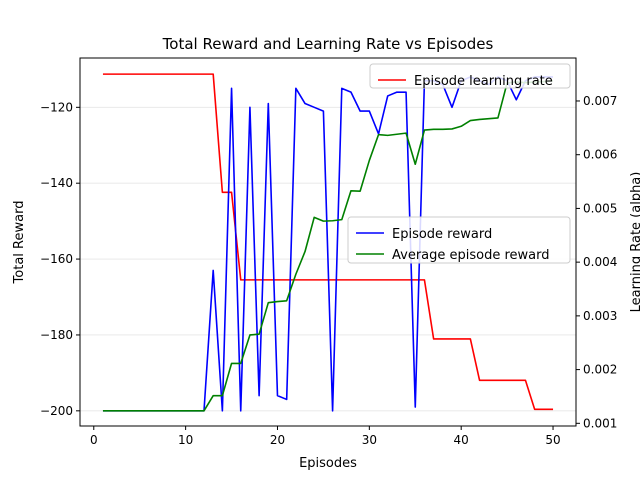 The width and height of the screenshot is (640, 480). I want to click on y-right-axis-label: Learning Rate (alpha), so click(634, 242).